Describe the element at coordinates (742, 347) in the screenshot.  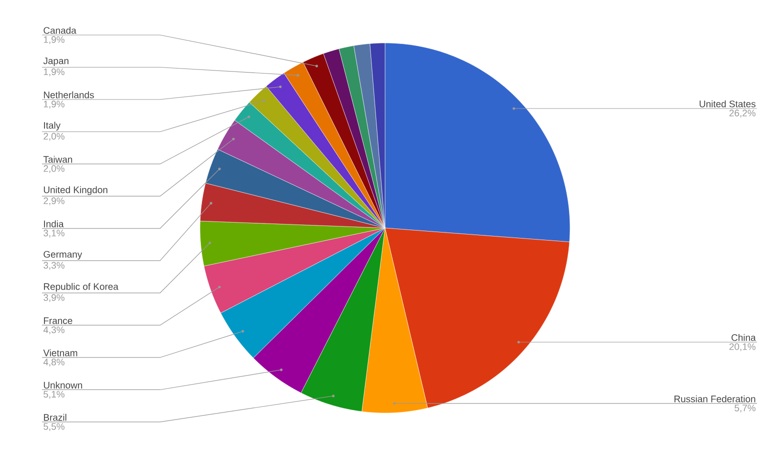
I see `data-label: 20,1%` at that location.